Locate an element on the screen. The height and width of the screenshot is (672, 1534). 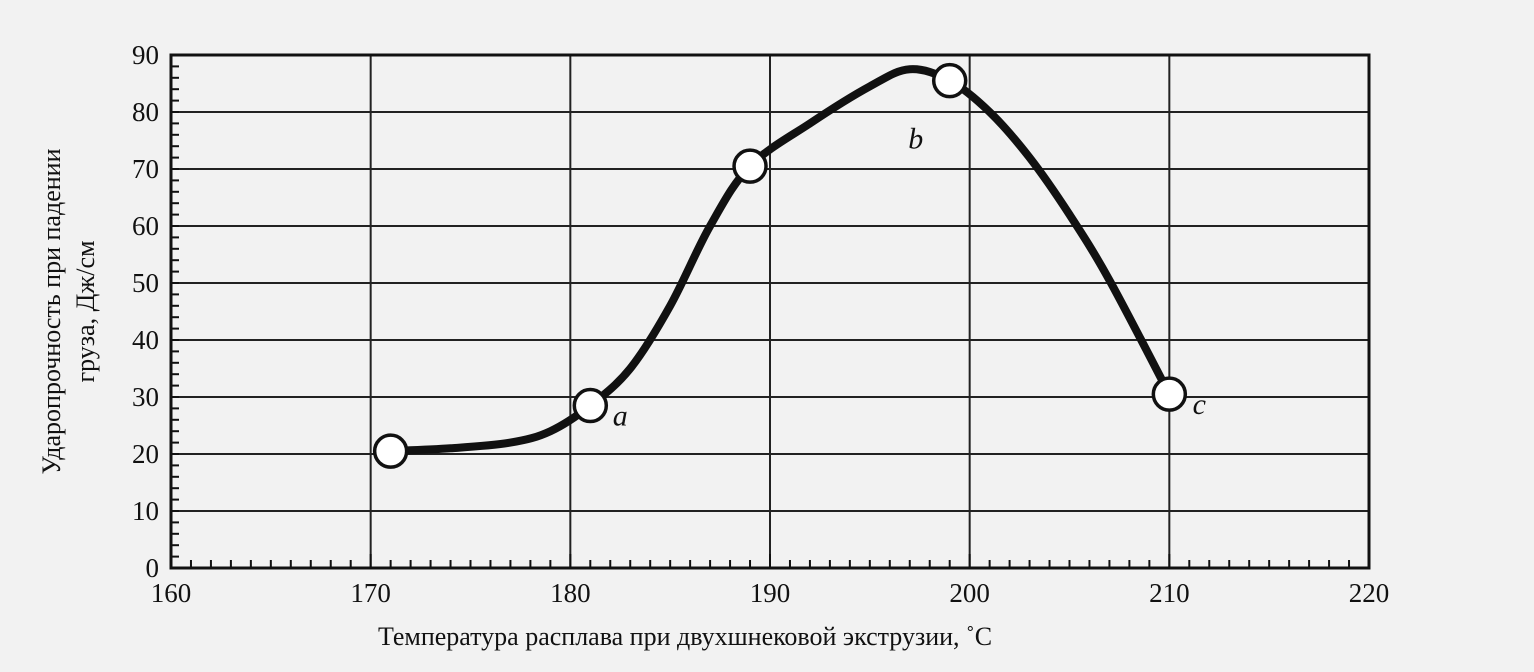
y-tick-label: 10 is located at coordinates (145, 511).